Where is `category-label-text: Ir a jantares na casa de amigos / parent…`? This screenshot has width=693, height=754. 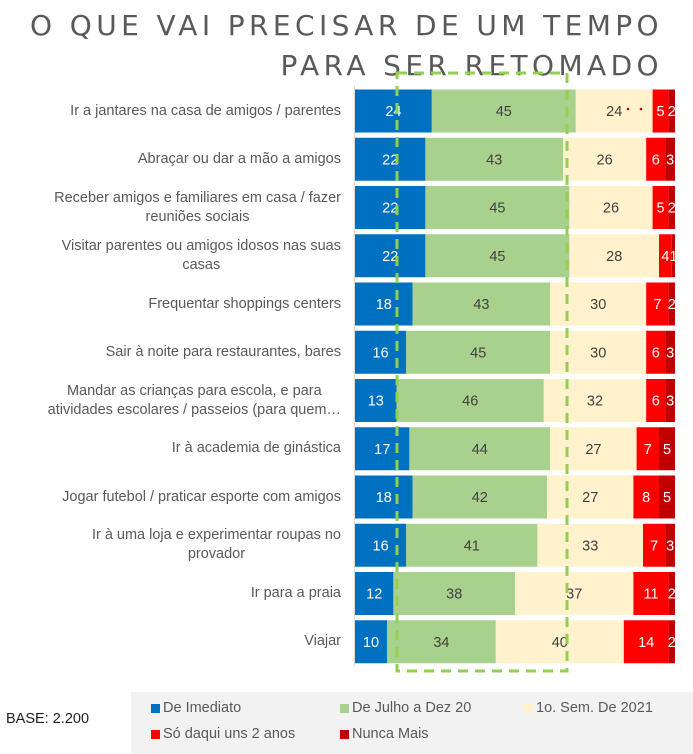
category-label-text: Ir a jantares na casa de amigos / parent… is located at coordinates (205, 110).